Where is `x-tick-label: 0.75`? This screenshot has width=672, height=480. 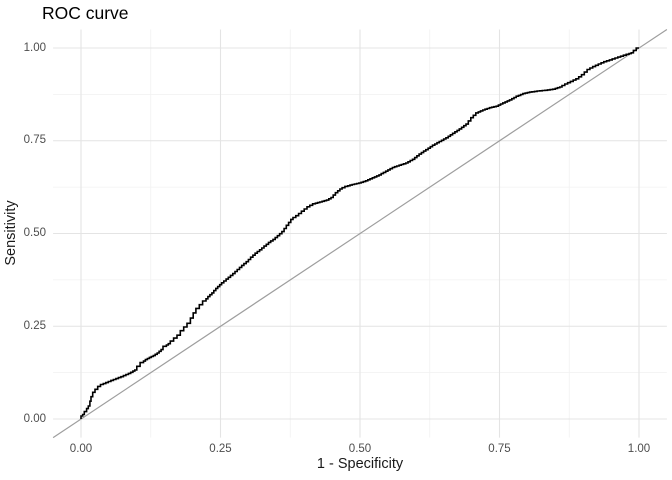
x-tick-label: 0.75 is located at coordinates (499, 449).